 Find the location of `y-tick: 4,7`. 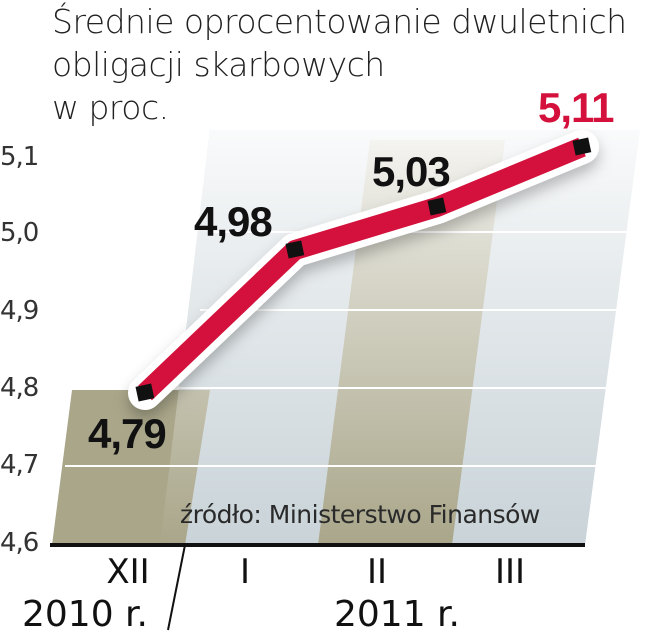

y-tick: 4,7 is located at coordinates (19, 465).